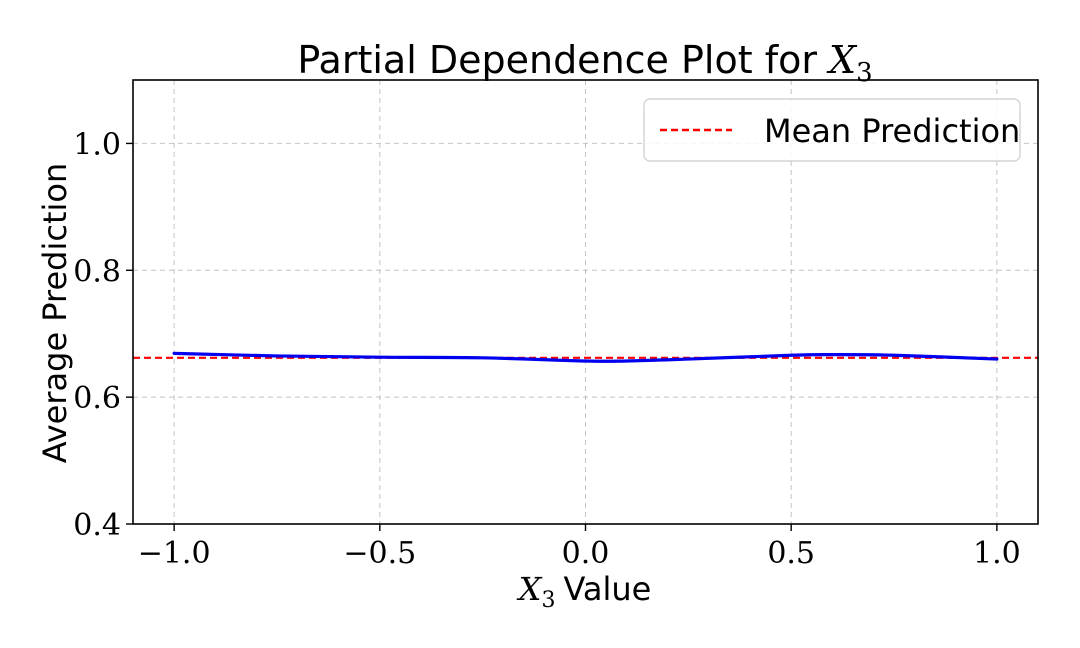 The image size is (1080, 648). What do you see at coordinates (97, 144) in the screenshot?
I see `y-tick-label: 1.0` at bounding box center [97, 144].